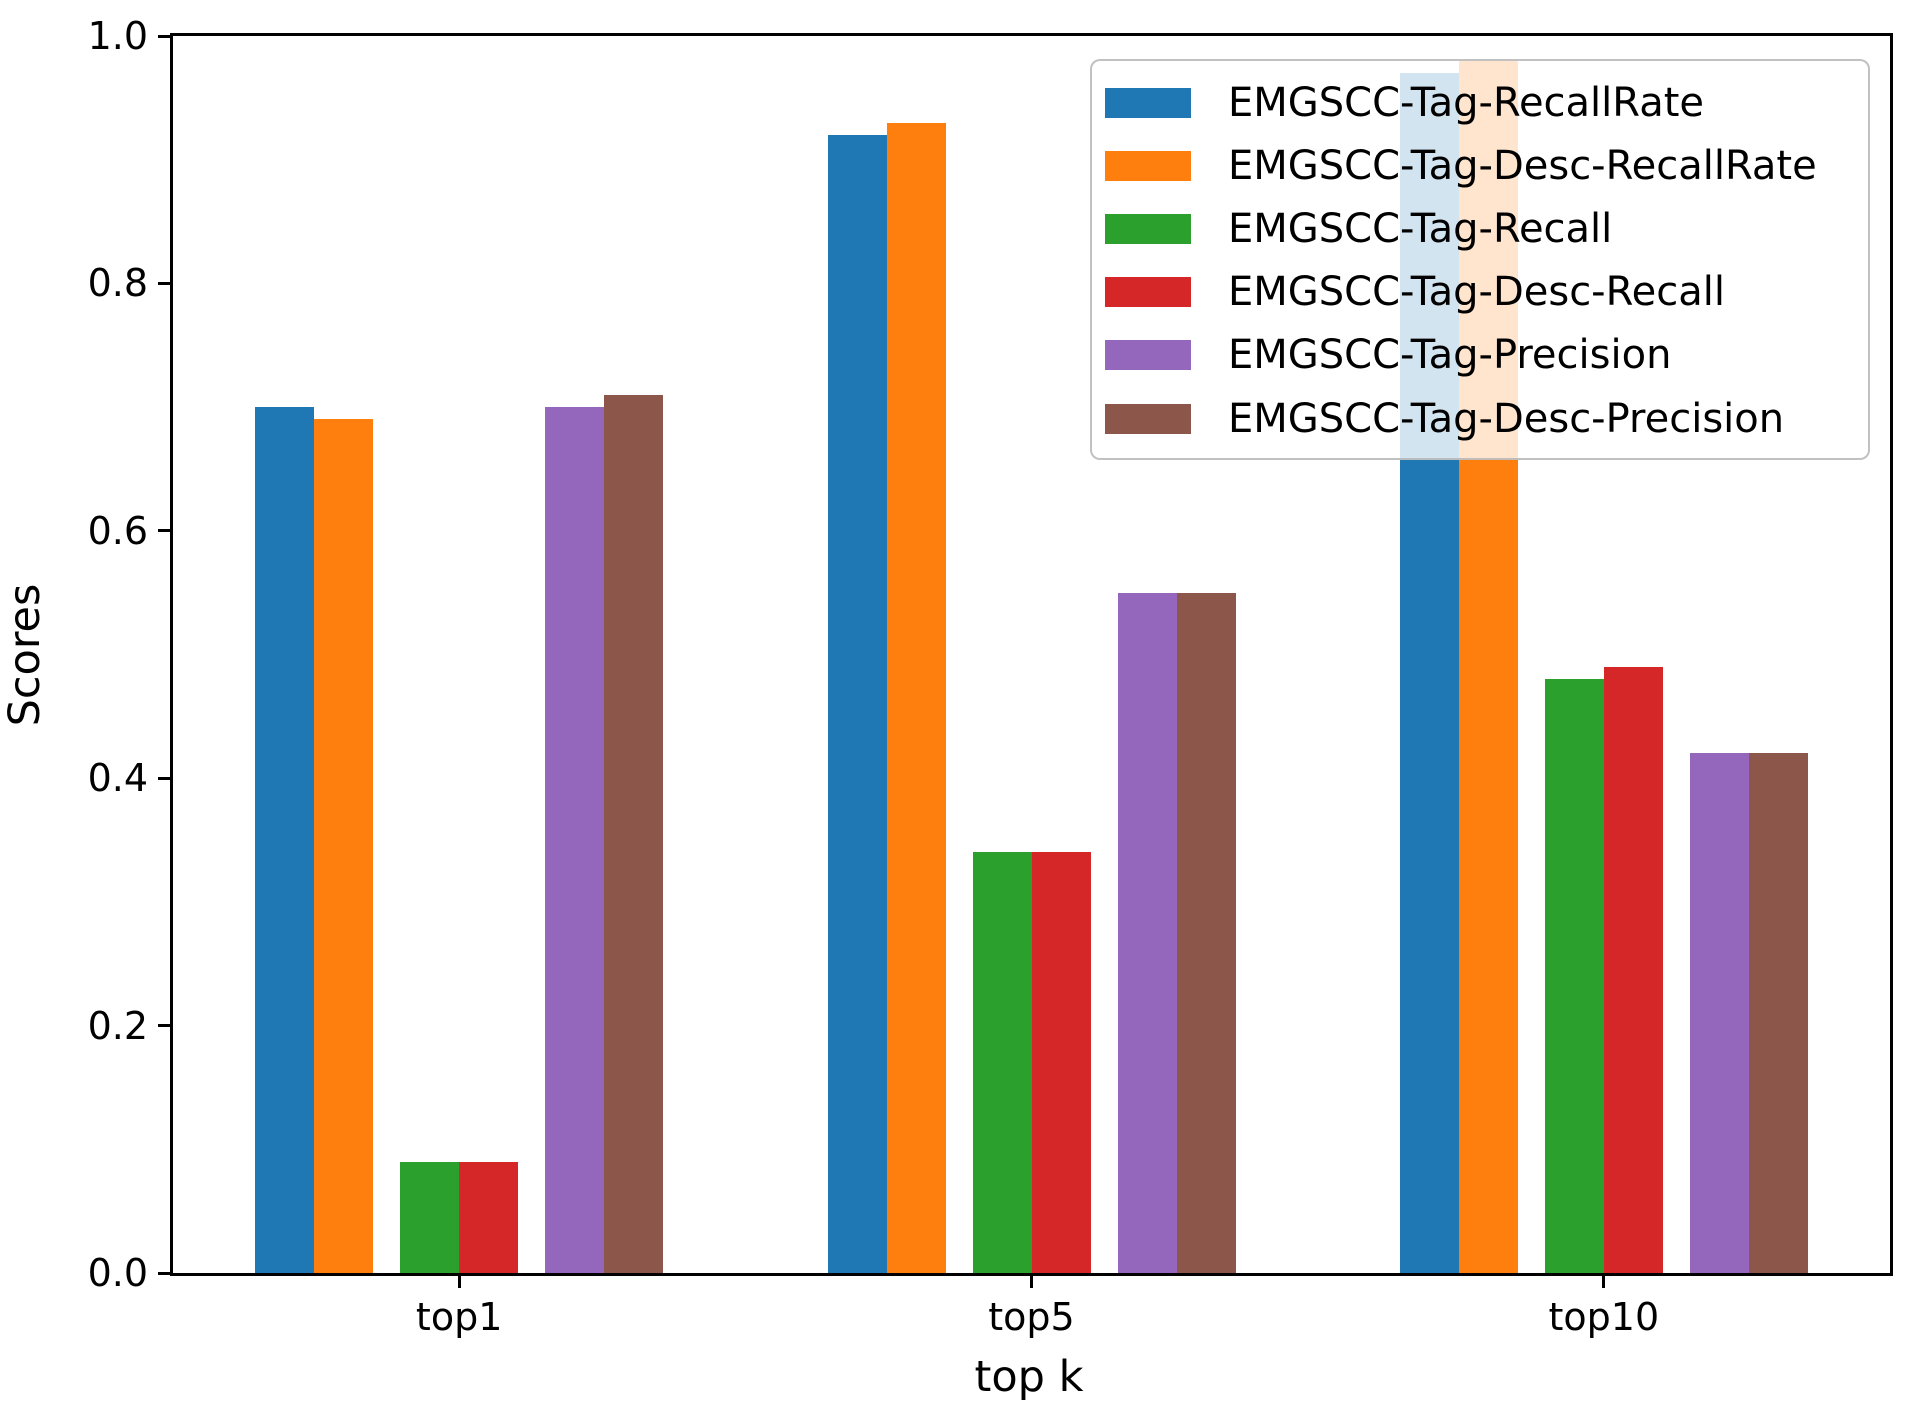  What do you see at coordinates (1031, 1317) in the screenshot?
I see `x-tick-label: top5` at bounding box center [1031, 1317].